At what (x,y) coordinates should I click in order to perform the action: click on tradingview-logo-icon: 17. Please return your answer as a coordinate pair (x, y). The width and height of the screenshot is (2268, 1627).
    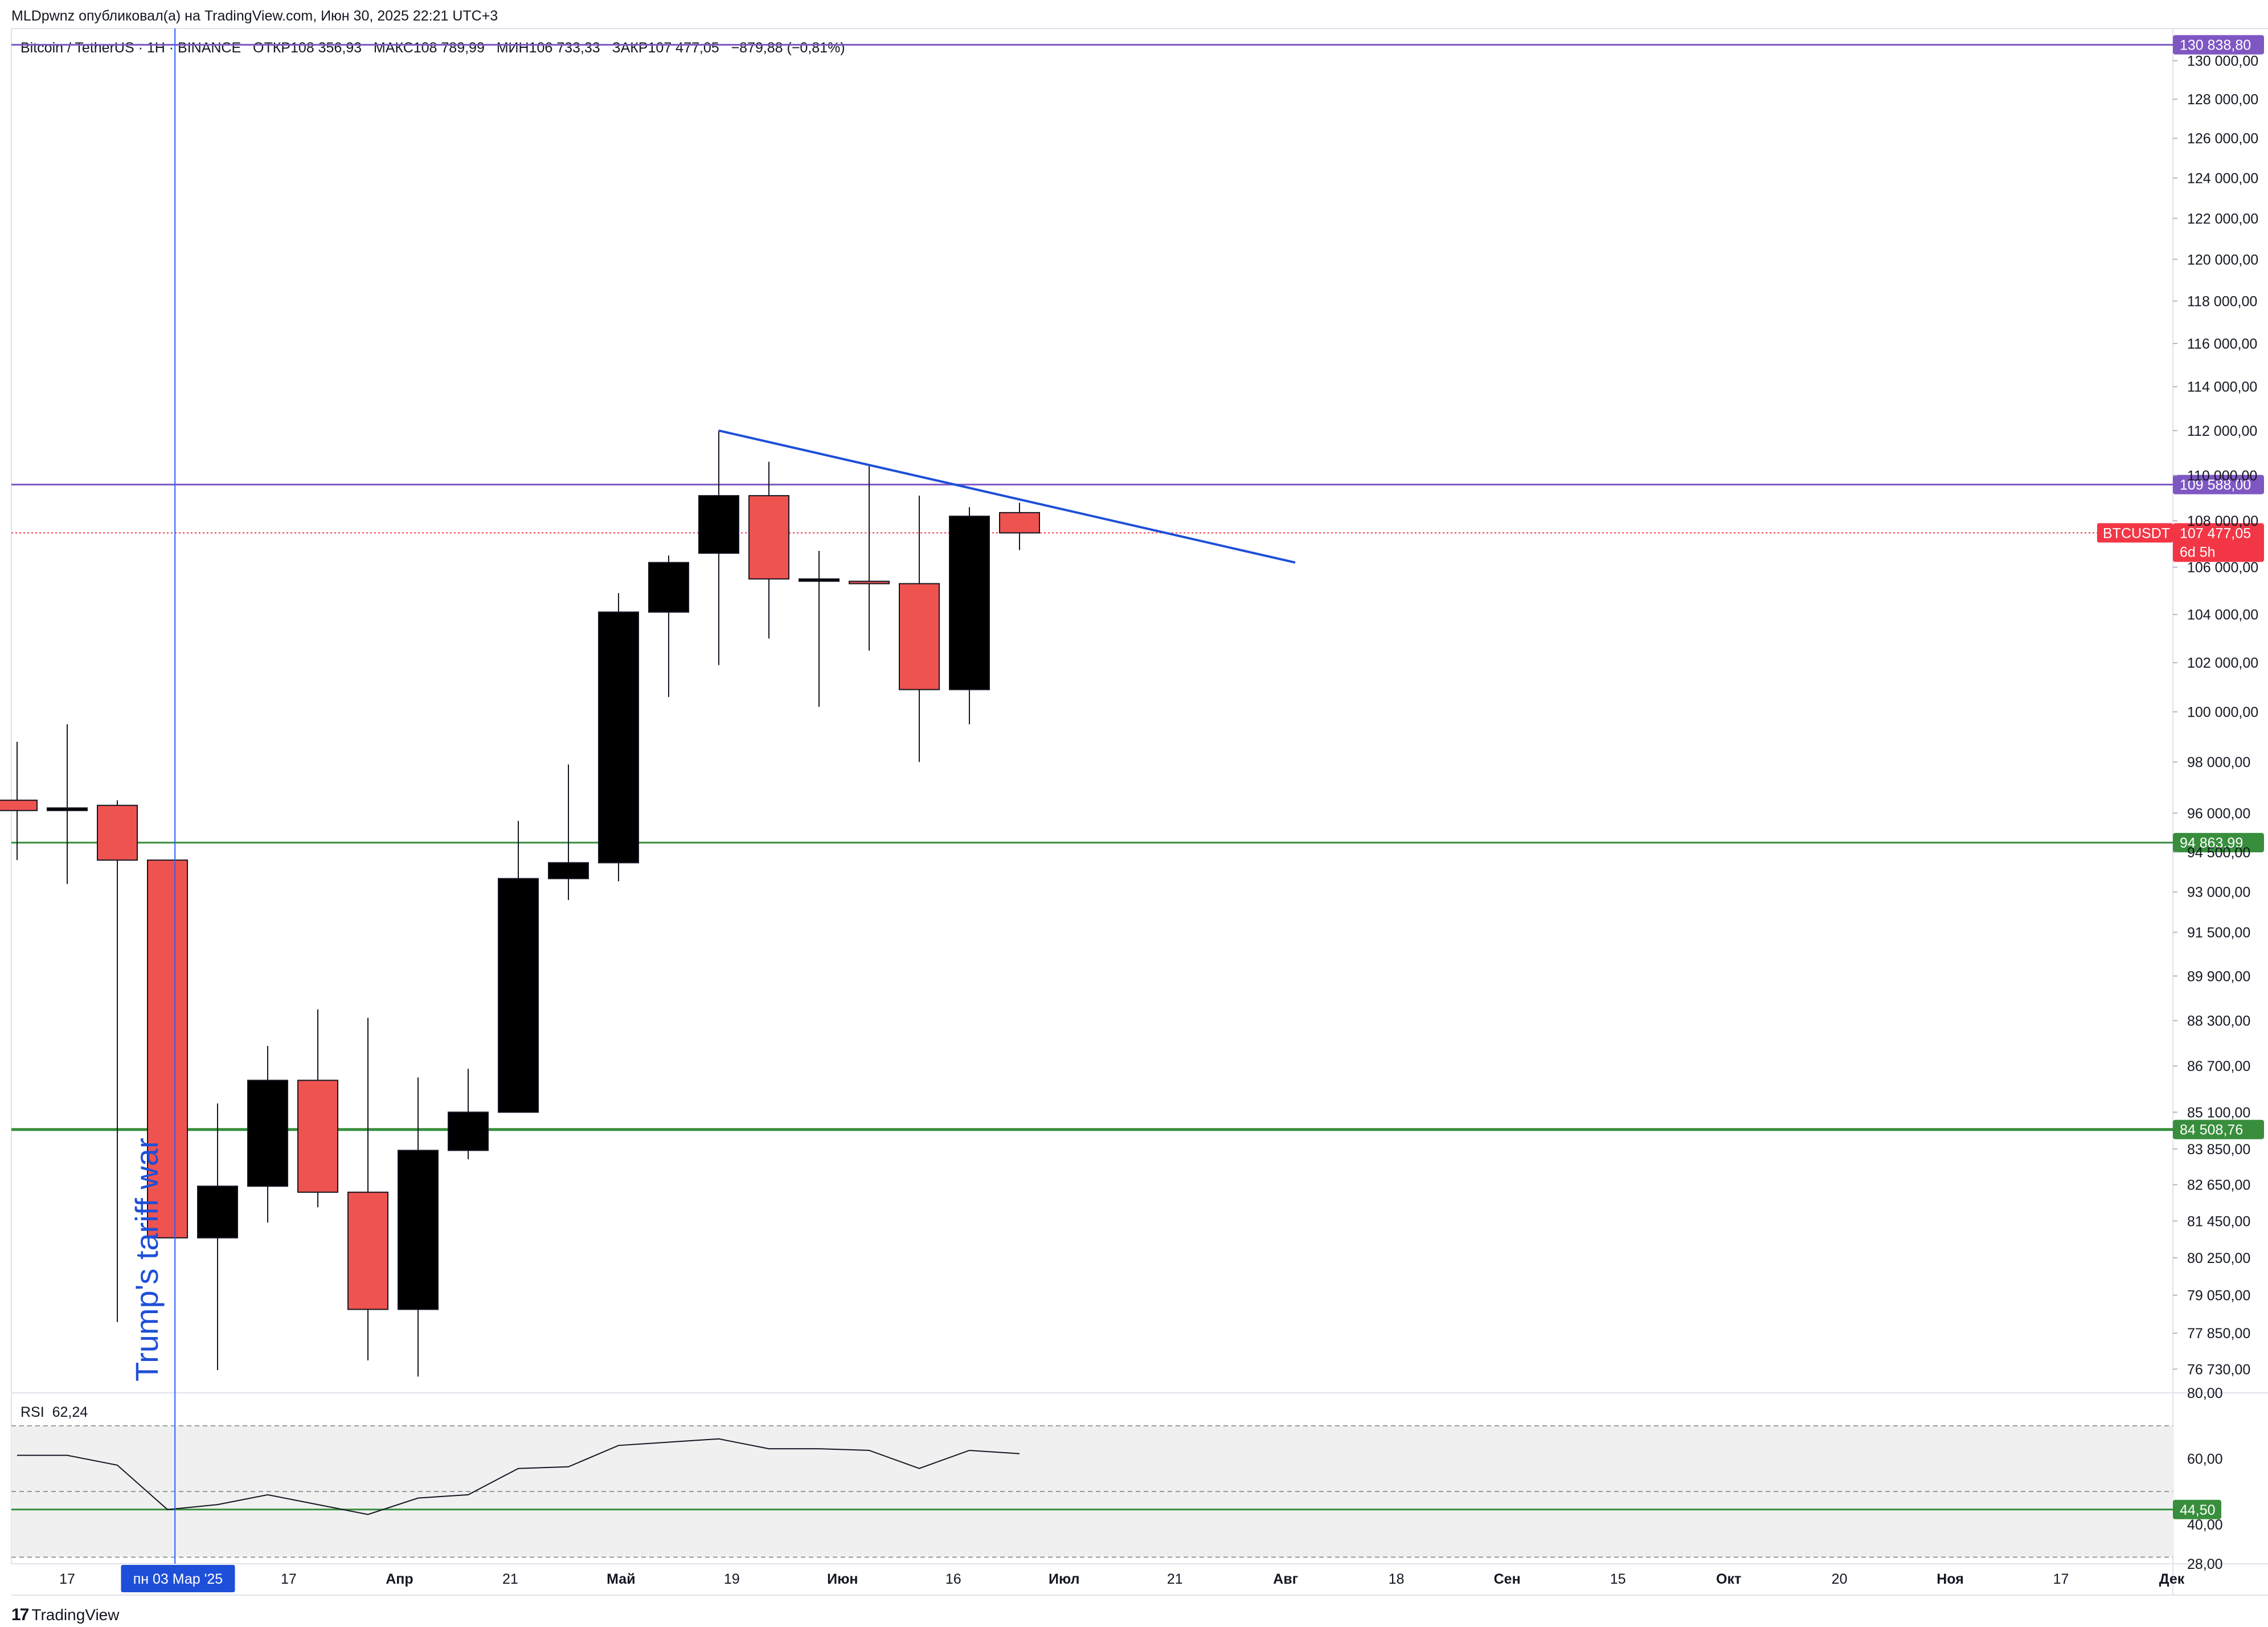
    Looking at the image, I should click on (20, 1614).